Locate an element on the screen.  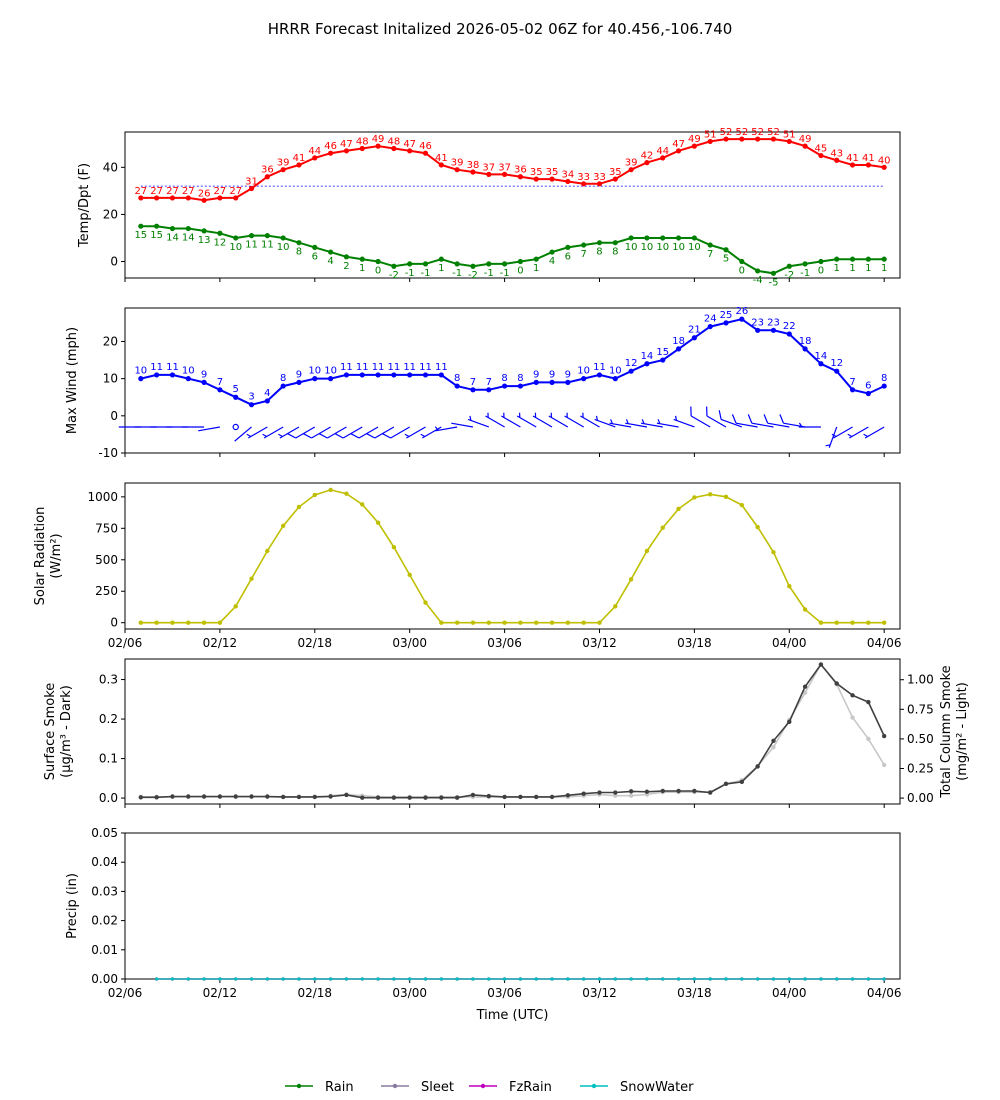
legend-label: SnowWater is located at coordinates (657, 1087).